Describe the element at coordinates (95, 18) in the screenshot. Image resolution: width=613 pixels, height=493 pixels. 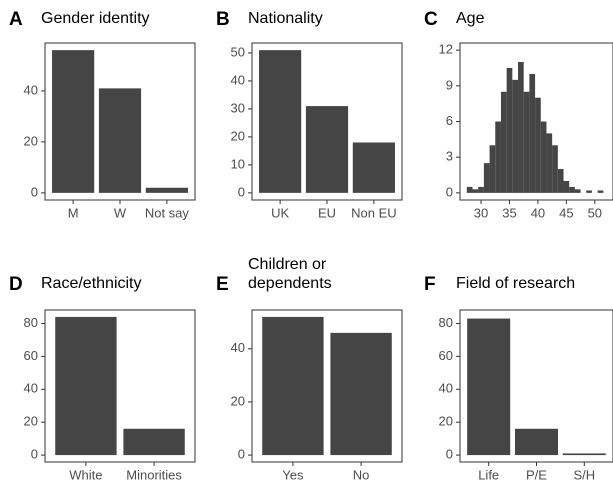
I see `panel-title: Gender identity` at that location.